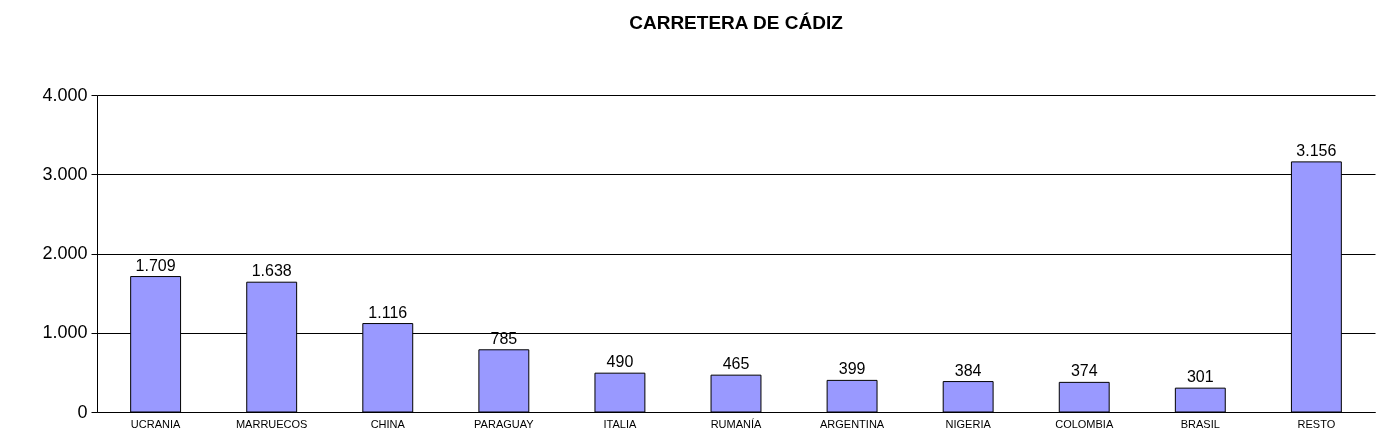 The height and width of the screenshot is (438, 1380). What do you see at coordinates (852, 369) in the screenshot?
I see `data-label: 399` at bounding box center [852, 369].